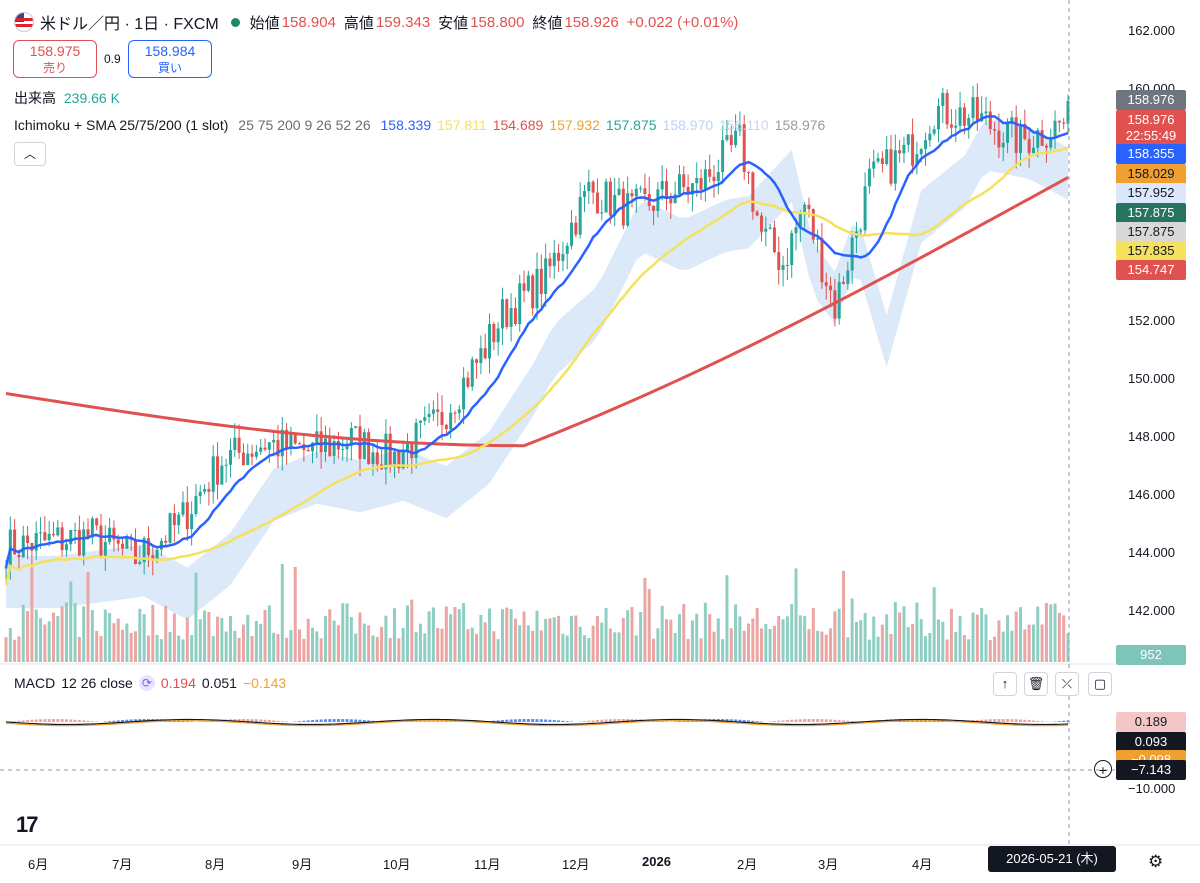  Describe the element at coordinates (1052, 859) in the screenshot. I see `crosshair-date: 2026-05-21 (木)` at that location.